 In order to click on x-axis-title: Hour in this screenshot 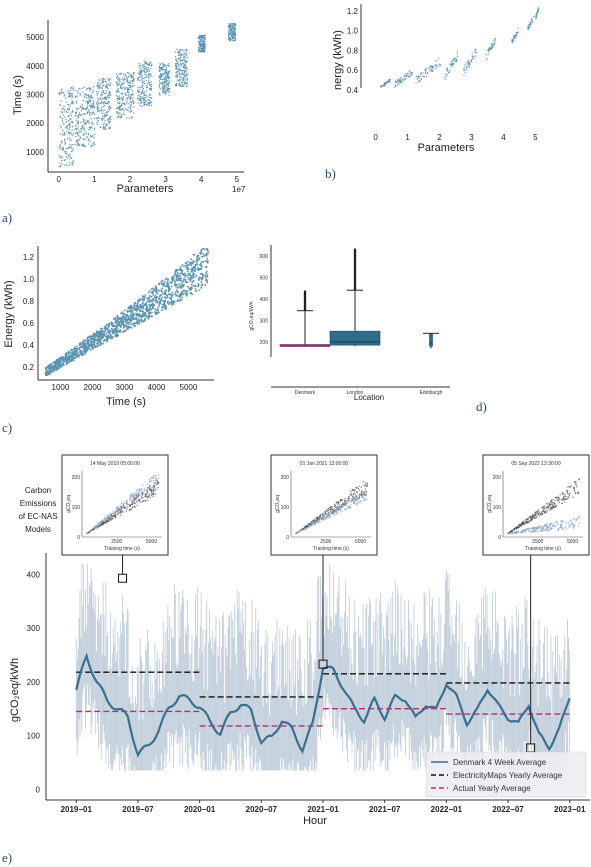, I will do `click(315, 821)`.